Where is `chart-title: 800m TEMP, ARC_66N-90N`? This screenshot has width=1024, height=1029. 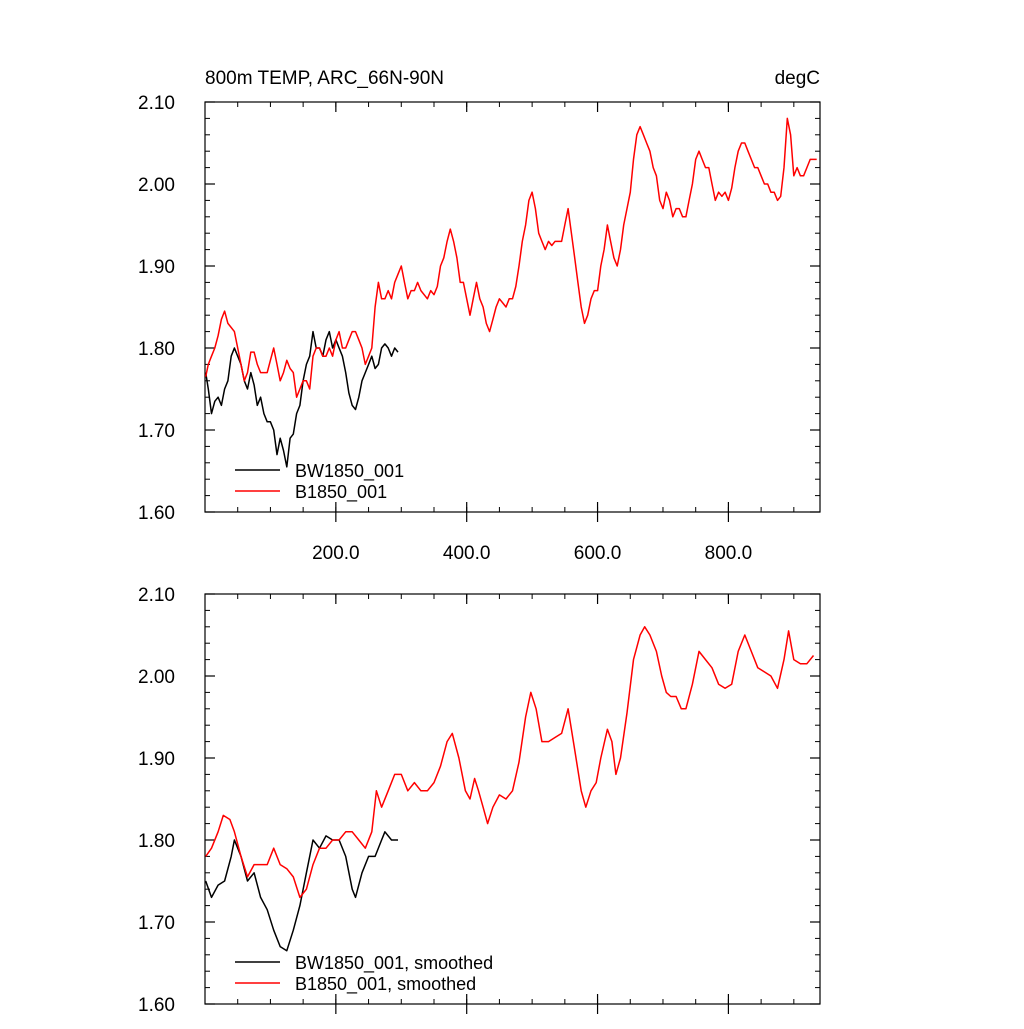
chart-title: 800m TEMP, ARC_66N-90N is located at coordinates (324, 78).